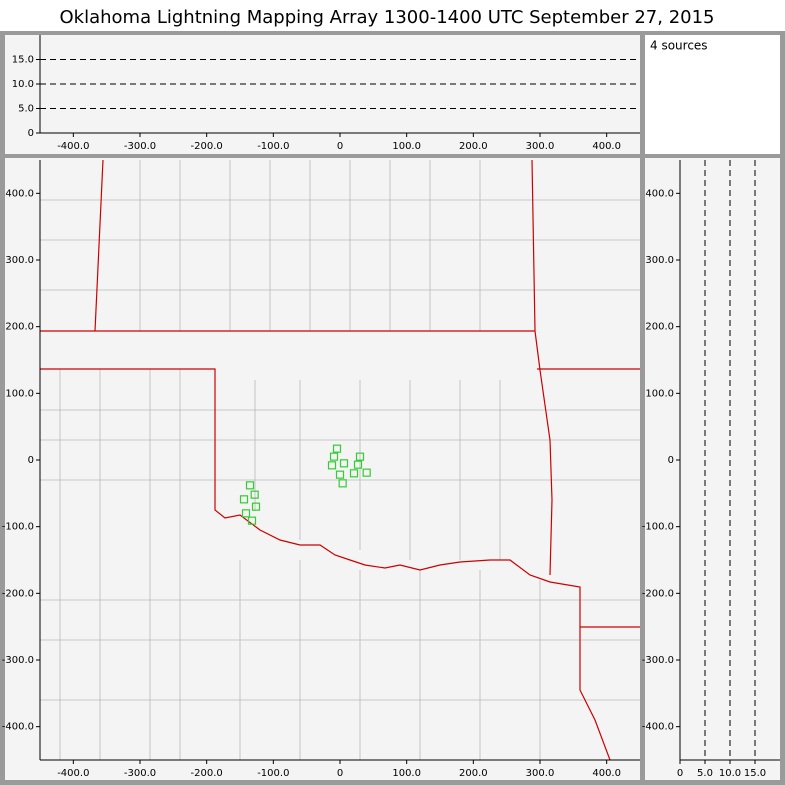  I want to click on x-tick-label: 5.0, so click(705, 773).